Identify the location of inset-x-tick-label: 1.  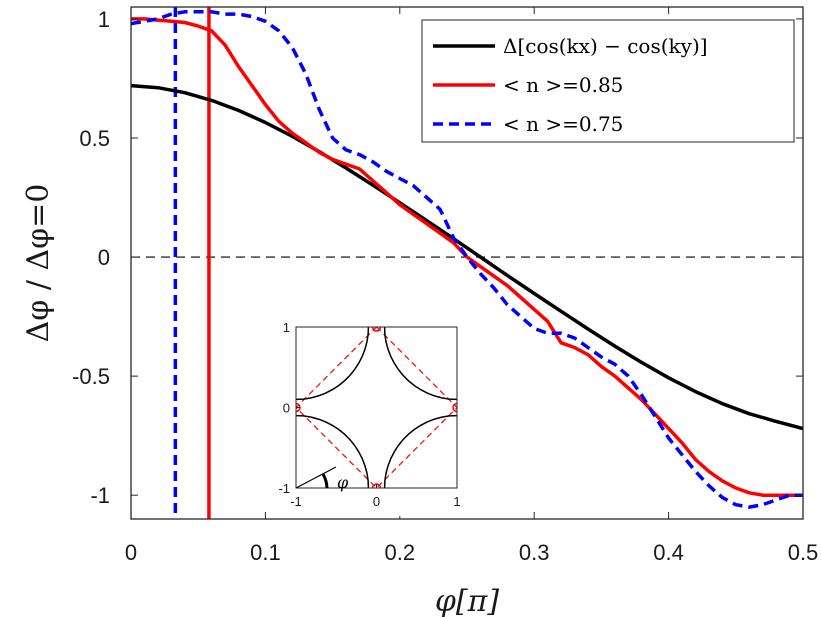
(456, 501).